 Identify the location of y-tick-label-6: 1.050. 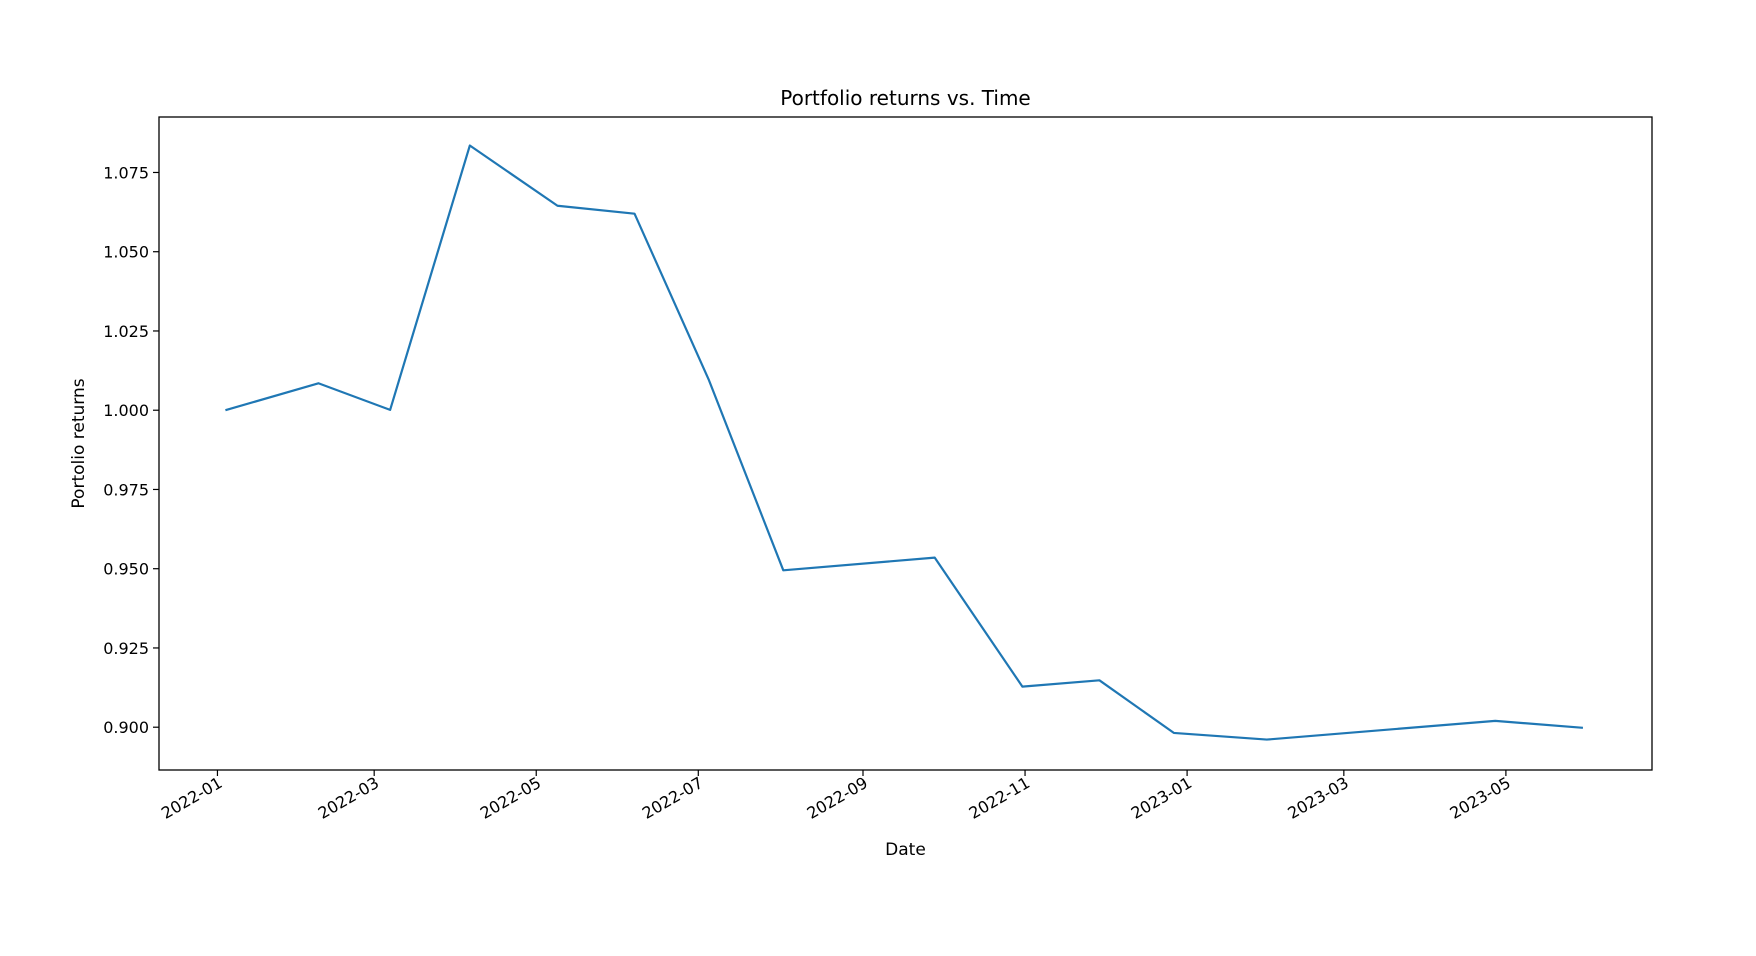
(126, 252).